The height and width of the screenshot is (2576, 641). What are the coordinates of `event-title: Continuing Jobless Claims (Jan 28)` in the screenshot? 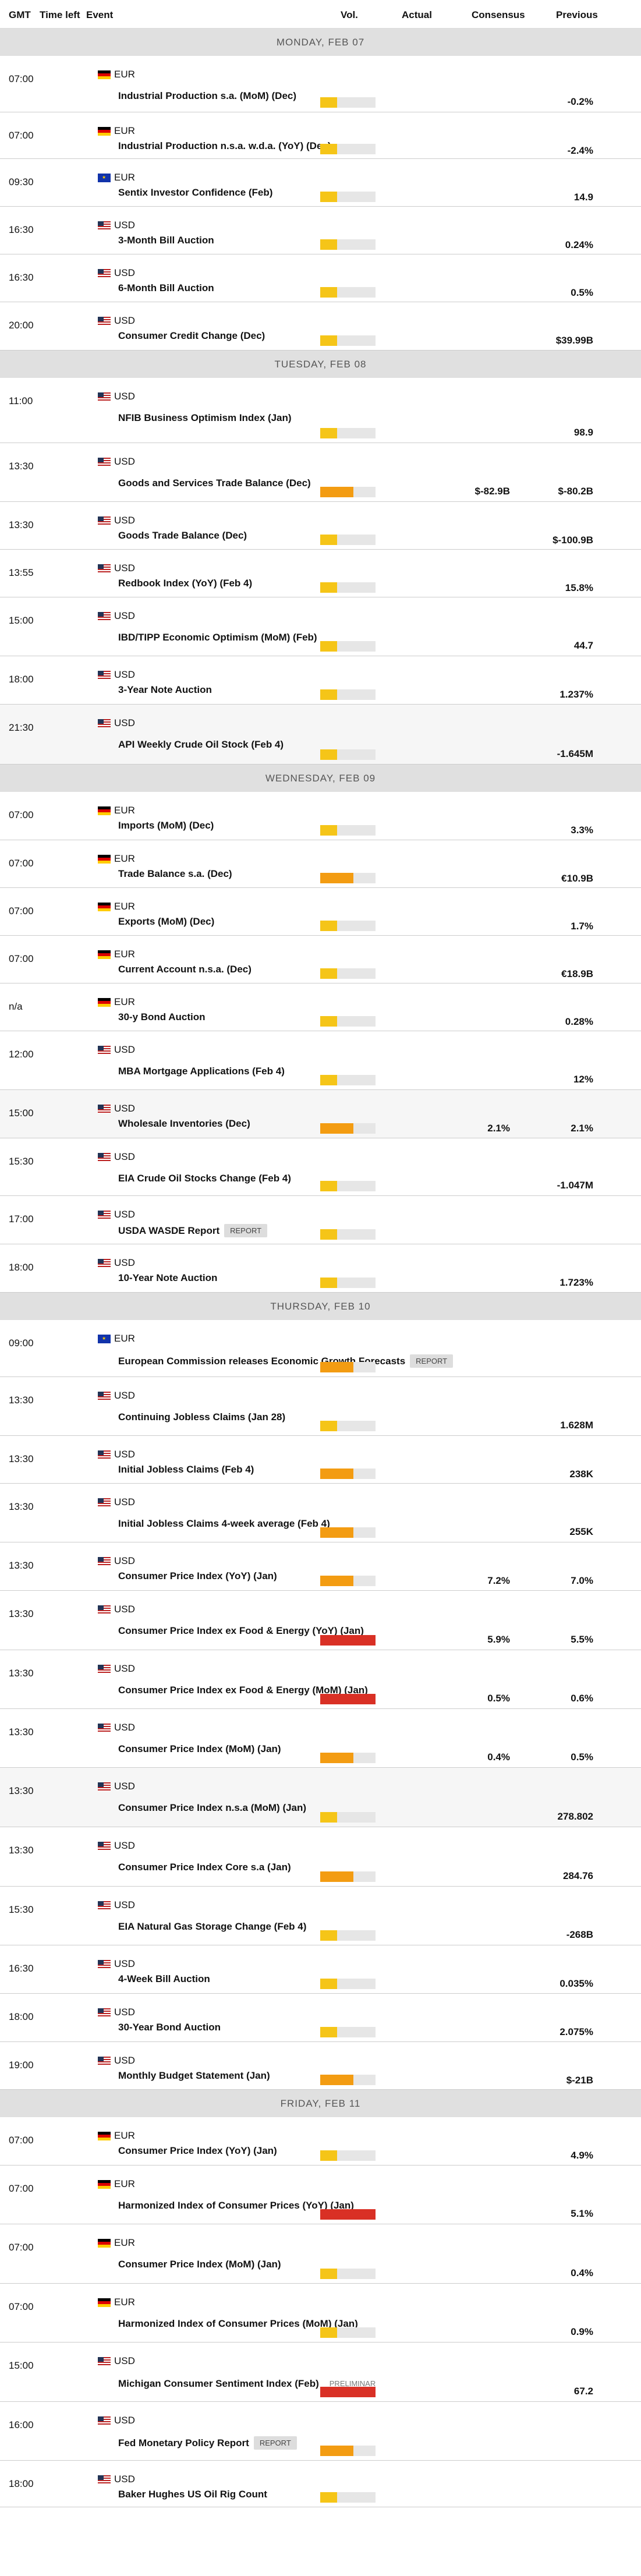 It's located at (202, 1417).